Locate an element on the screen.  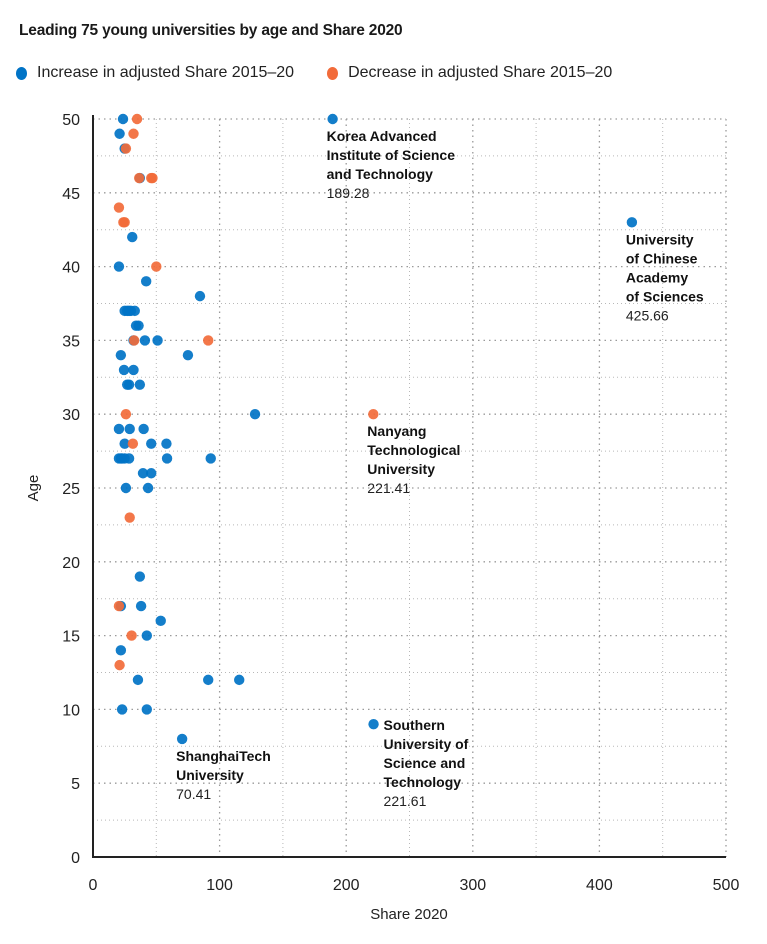
x-tick-label: 300 is located at coordinates (472, 885).